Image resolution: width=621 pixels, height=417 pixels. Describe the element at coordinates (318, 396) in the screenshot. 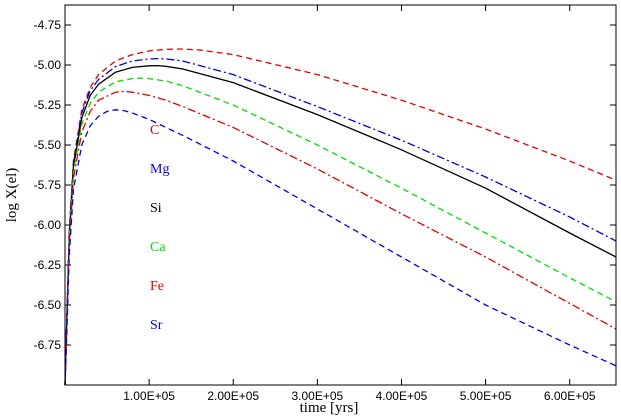

I see `x-tick-label: 3.00E+05` at that location.